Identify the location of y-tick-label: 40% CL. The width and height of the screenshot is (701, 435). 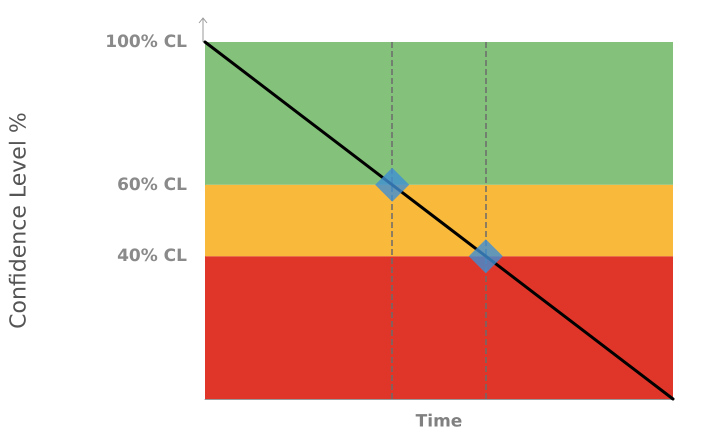
(152, 256).